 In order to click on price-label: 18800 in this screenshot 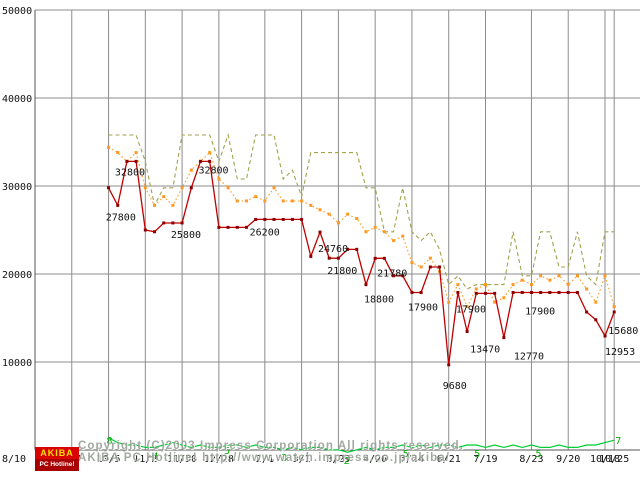, I will do `click(379, 300)`.